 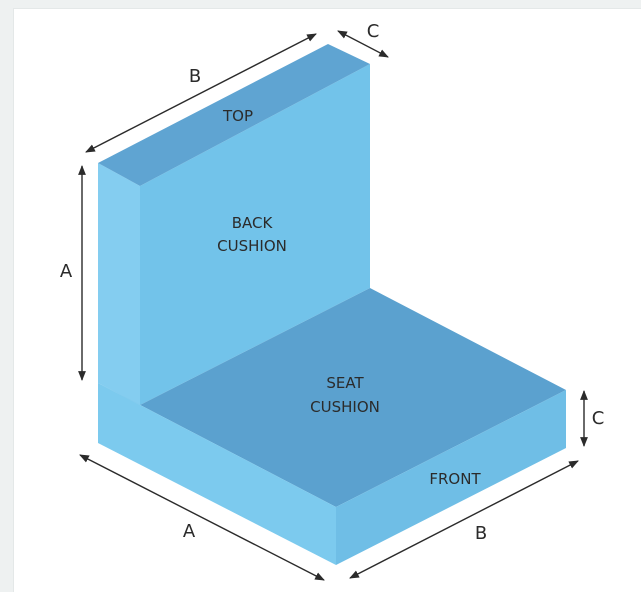 What do you see at coordinates (119, 284) in the screenshot?
I see `back-cushion-left-edge` at bounding box center [119, 284].